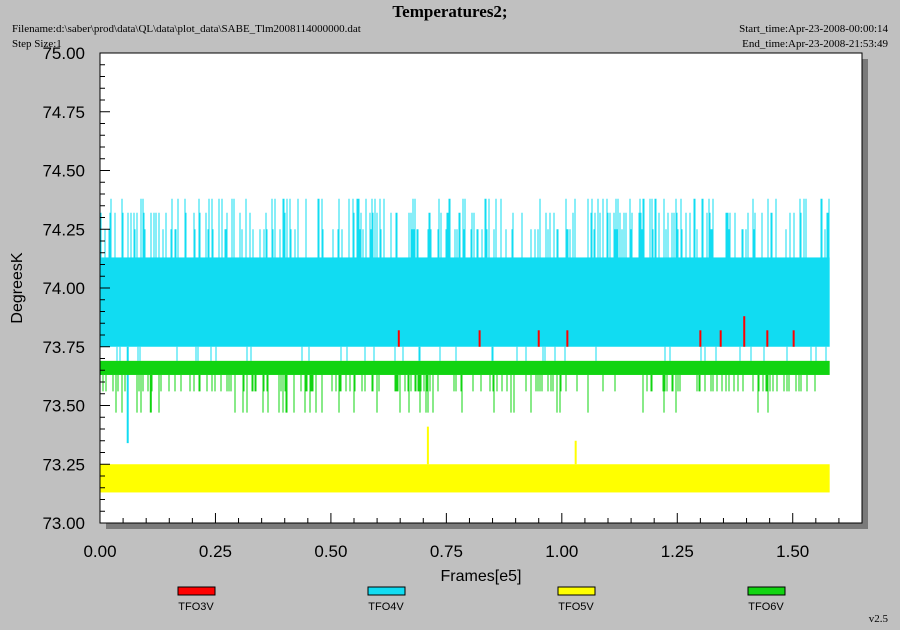 The height and width of the screenshot is (630, 900). What do you see at coordinates (766, 607) in the screenshot?
I see `legend-label-tfo6v: TFO6V` at bounding box center [766, 607].